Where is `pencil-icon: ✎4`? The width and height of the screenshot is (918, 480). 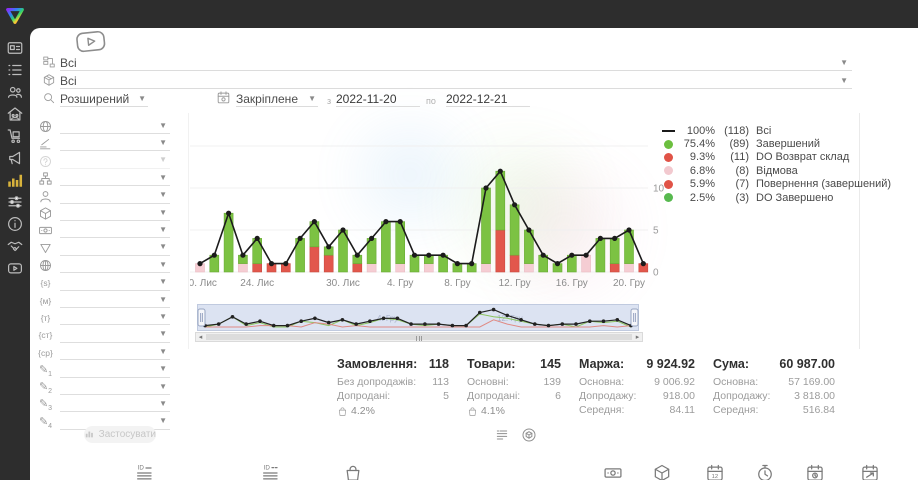 pencil-icon: ✎4 is located at coordinates (45, 422).